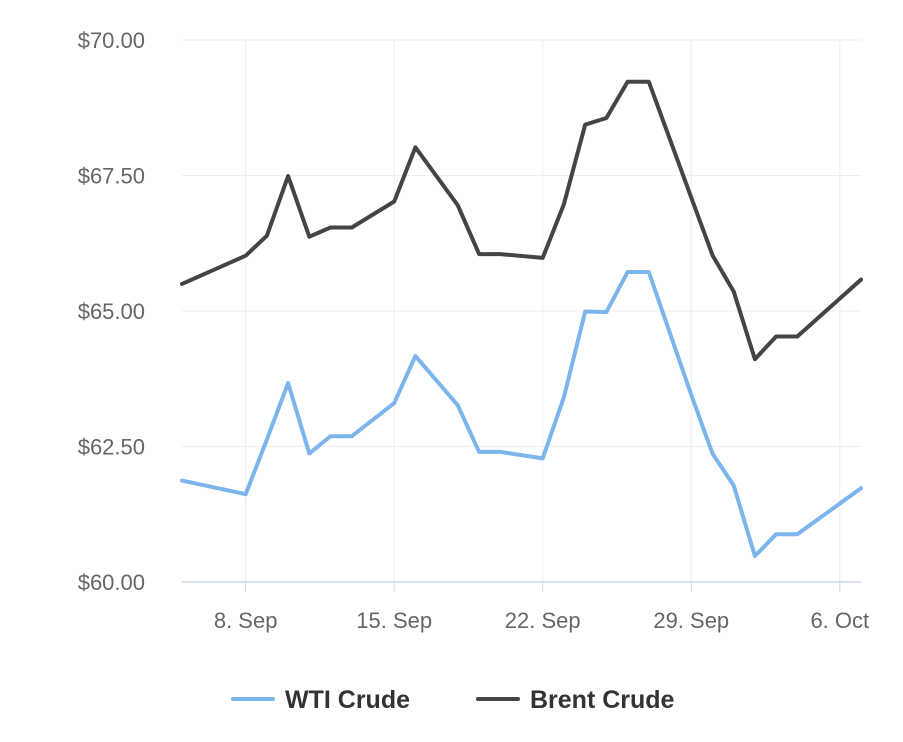  I want to click on x-tick-label: 29. Sep, so click(691, 620).